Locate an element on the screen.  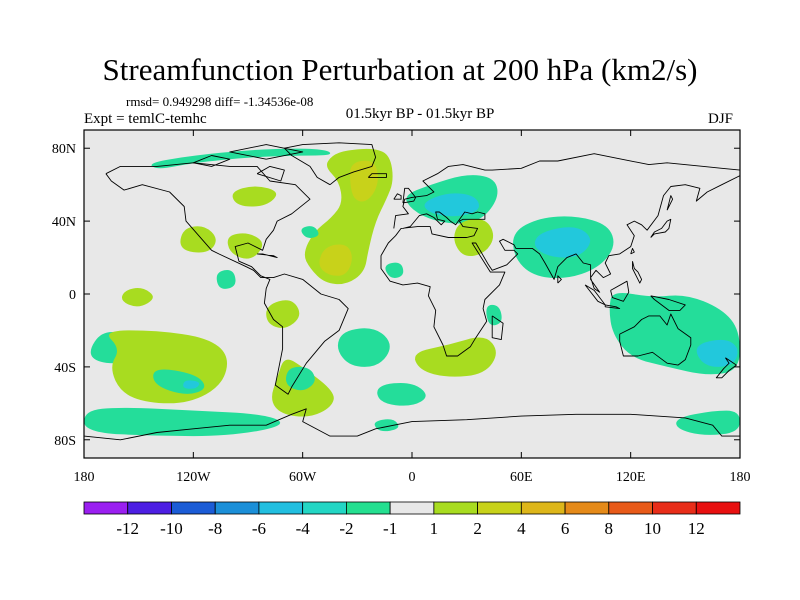
colorbar-label: 1 is located at coordinates (434, 528).